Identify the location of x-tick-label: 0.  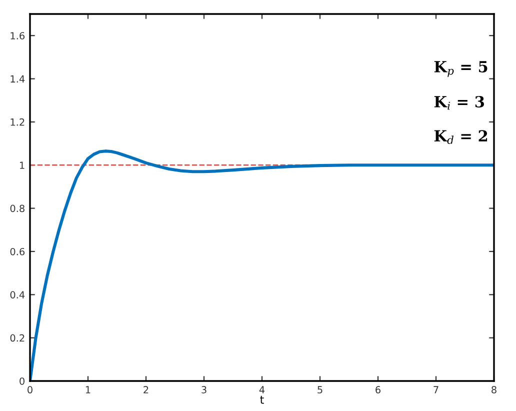
(30, 390).